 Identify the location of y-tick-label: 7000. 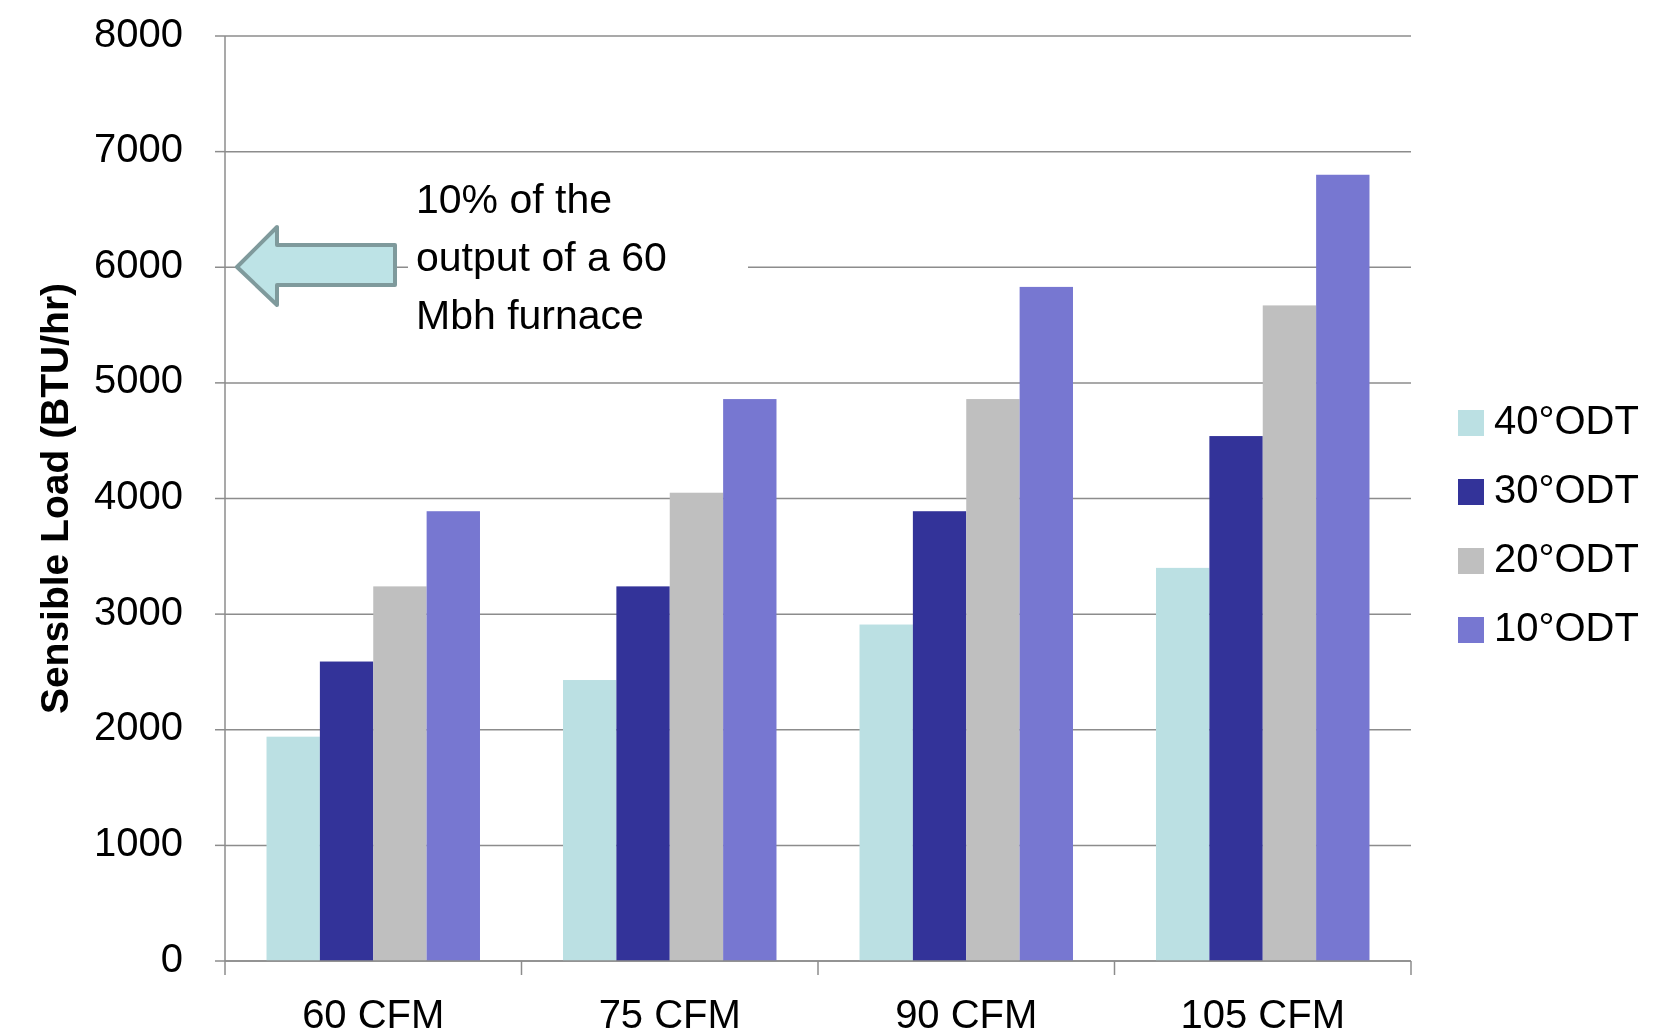
(138, 148).